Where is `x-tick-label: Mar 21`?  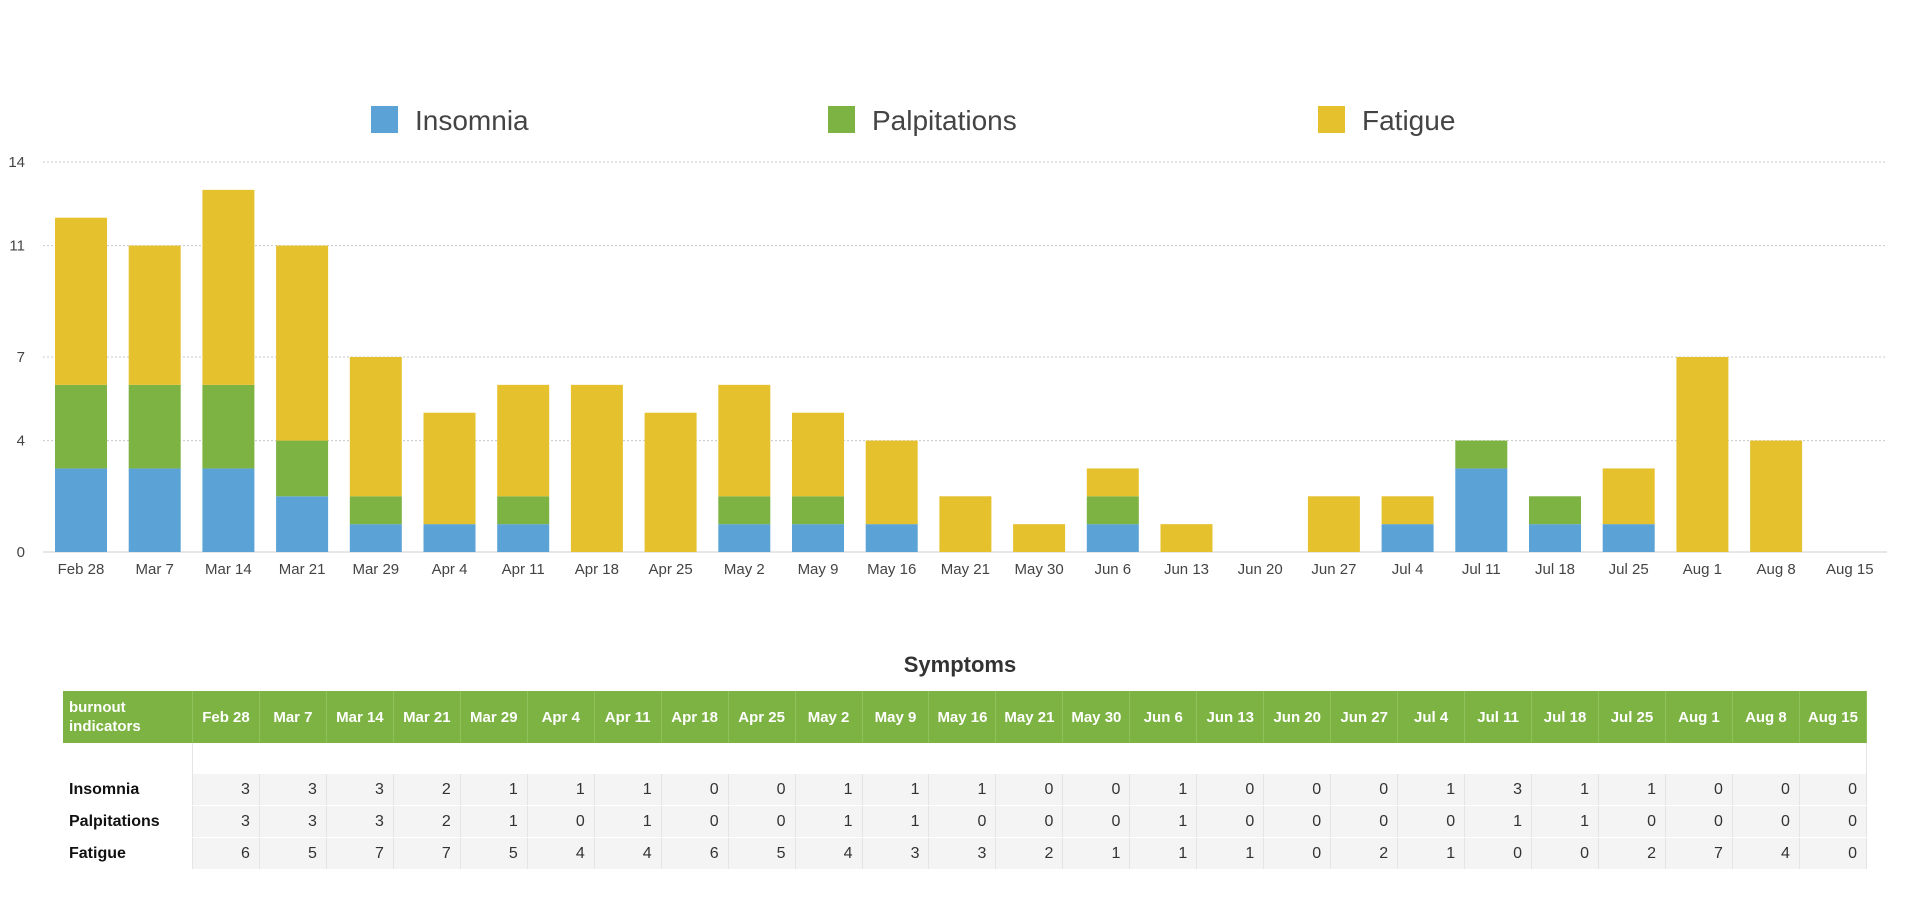
x-tick-label: Mar 21 is located at coordinates (302, 569).